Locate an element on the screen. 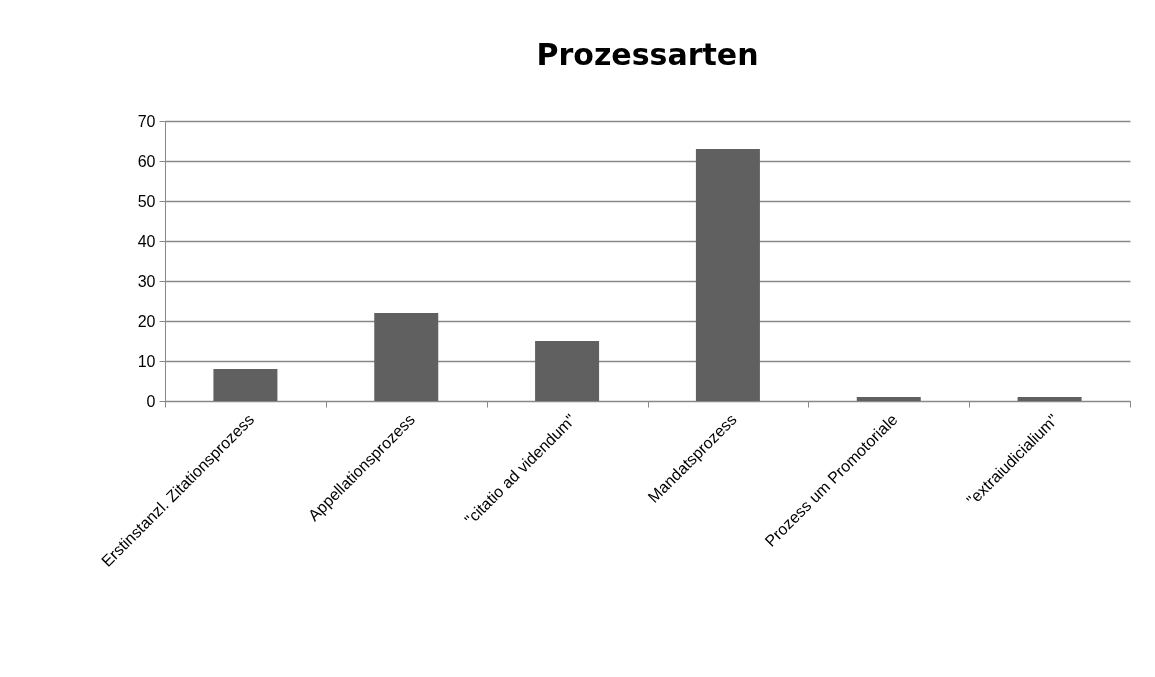 The height and width of the screenshot is (677, 1155). y-tick-label: 30 is located at coordinates (146, 281).